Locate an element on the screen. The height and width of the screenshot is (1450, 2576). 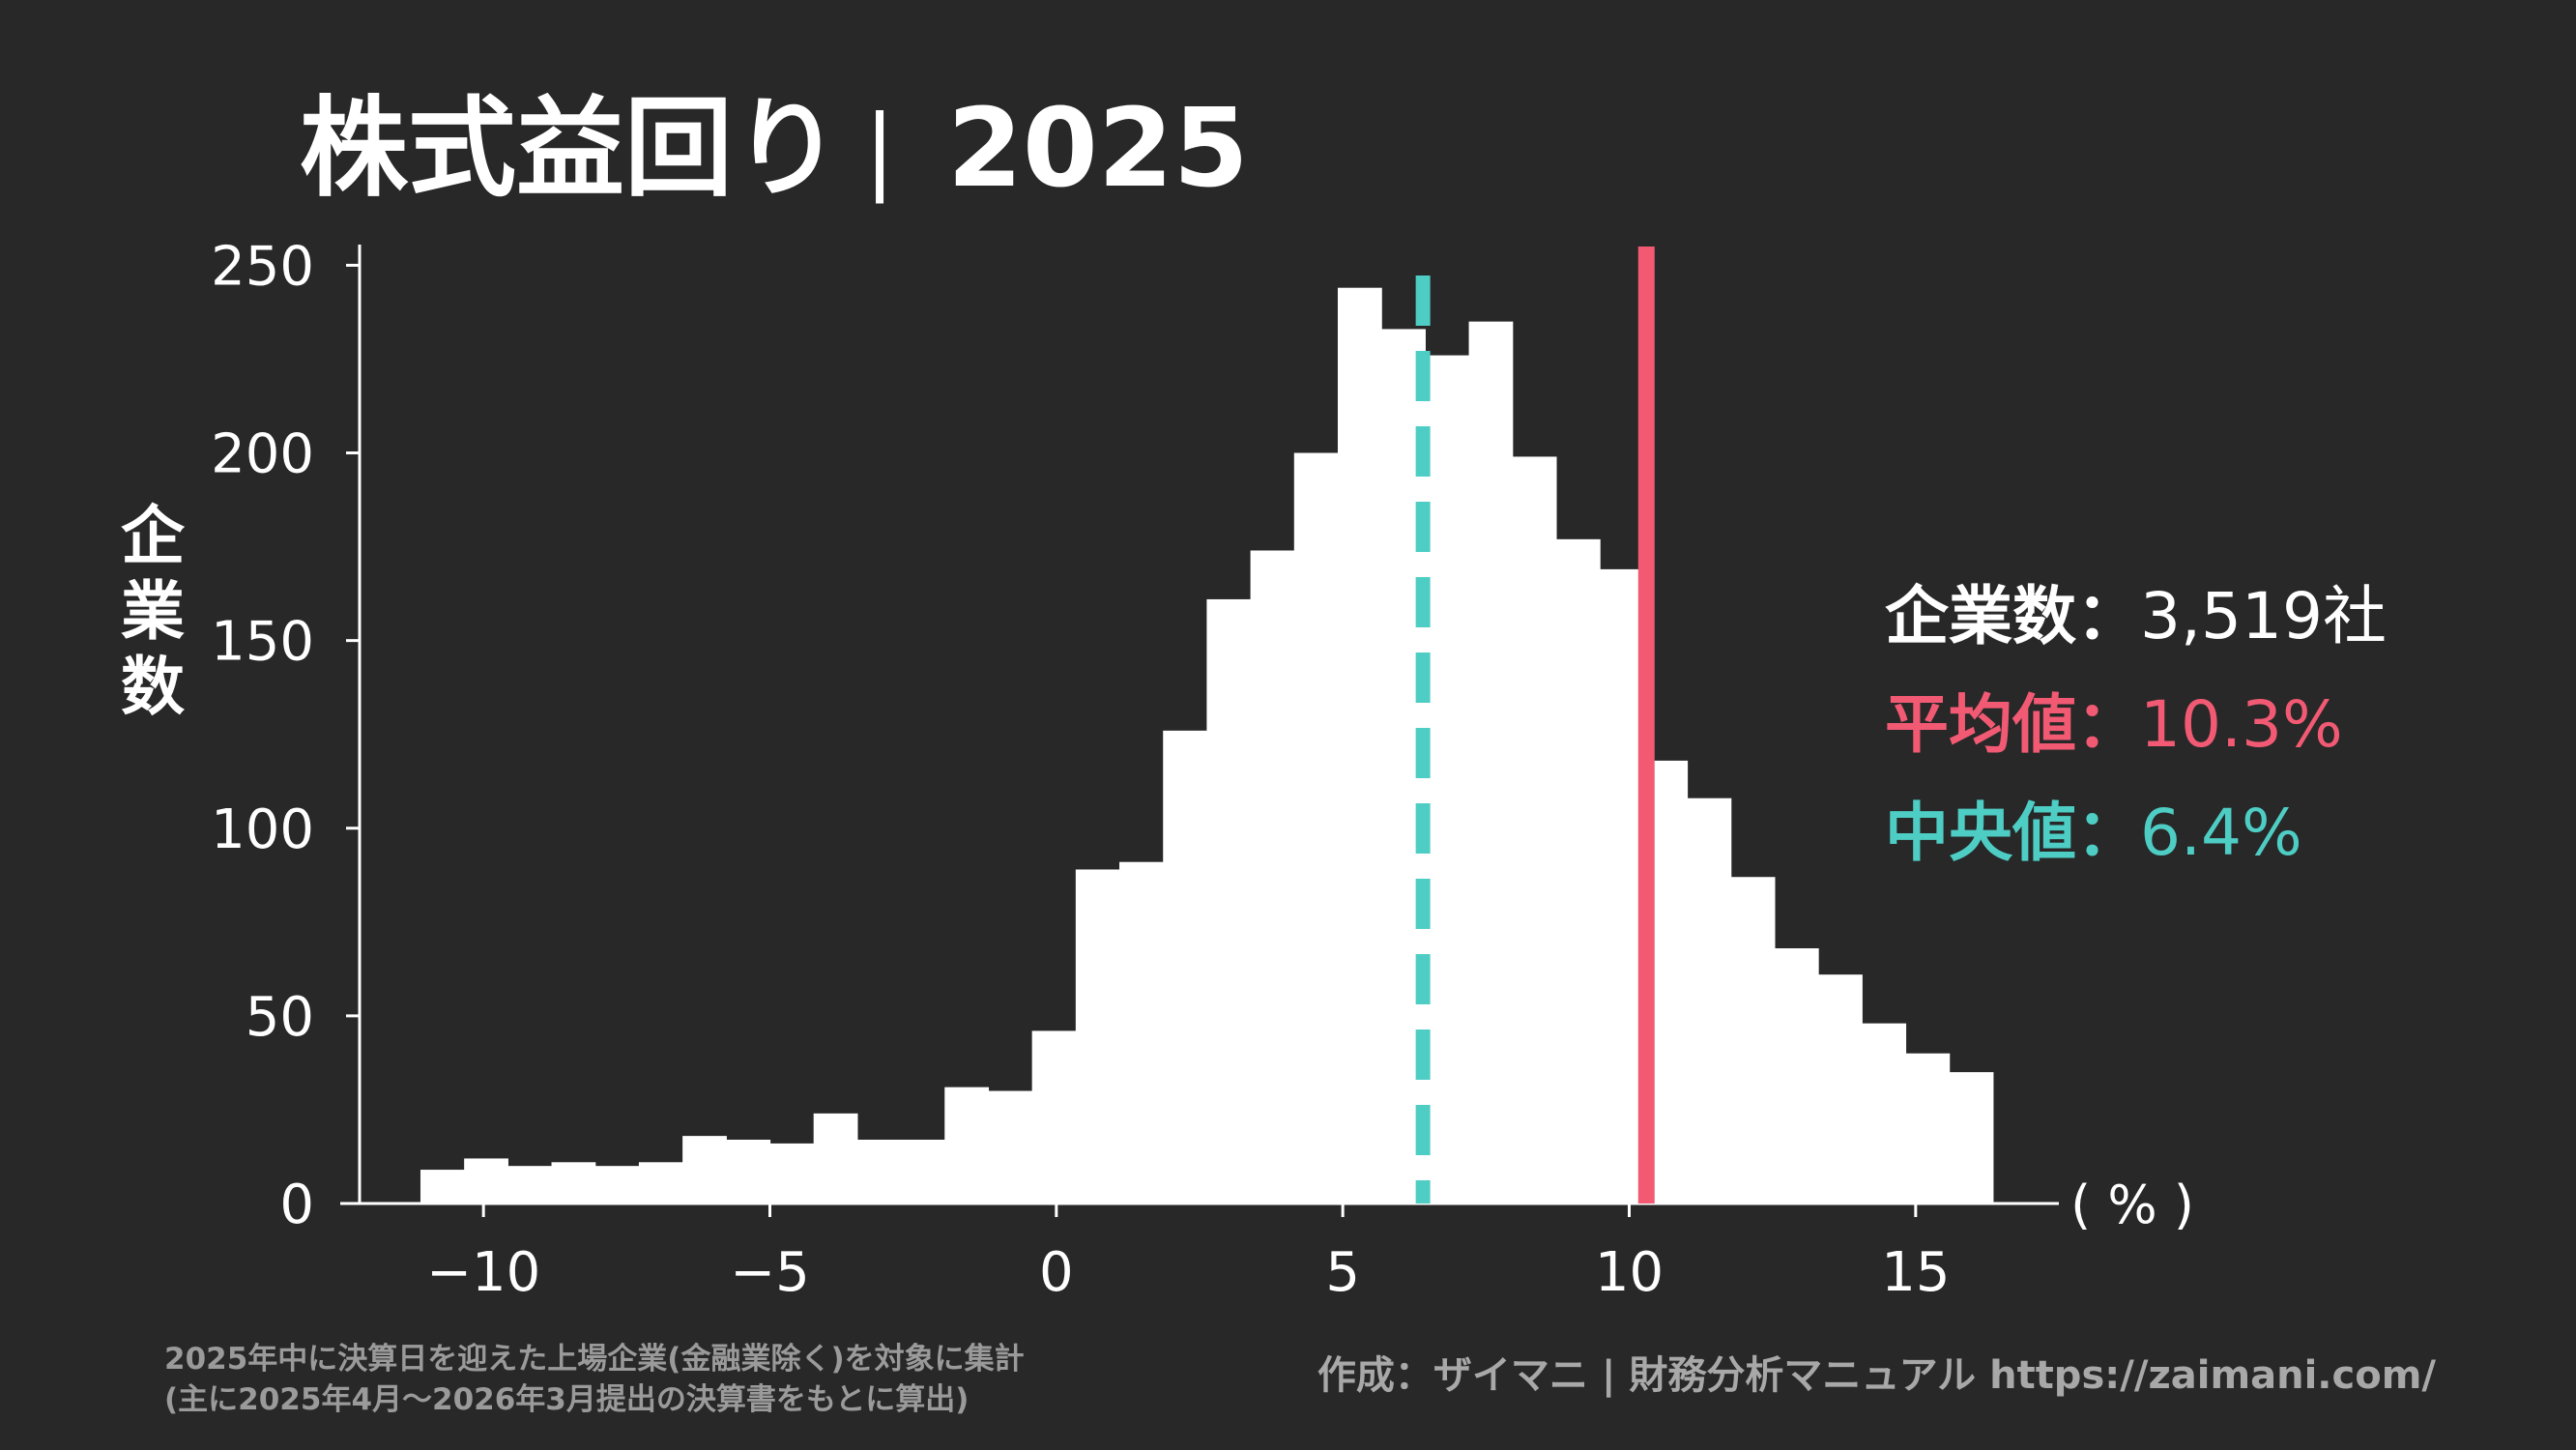
legend-mean: 平均値：10.3% is located at coordinates (2114, 724).